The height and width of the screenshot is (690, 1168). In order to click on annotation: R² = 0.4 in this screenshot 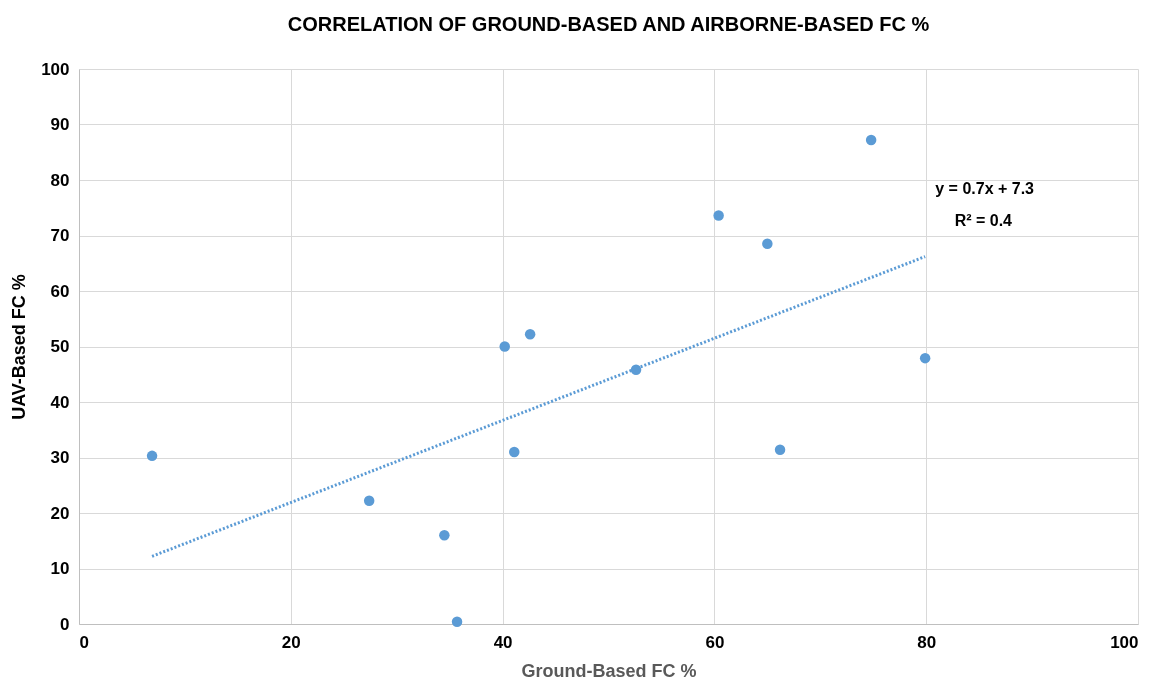, I will do `click(983, 220)`.